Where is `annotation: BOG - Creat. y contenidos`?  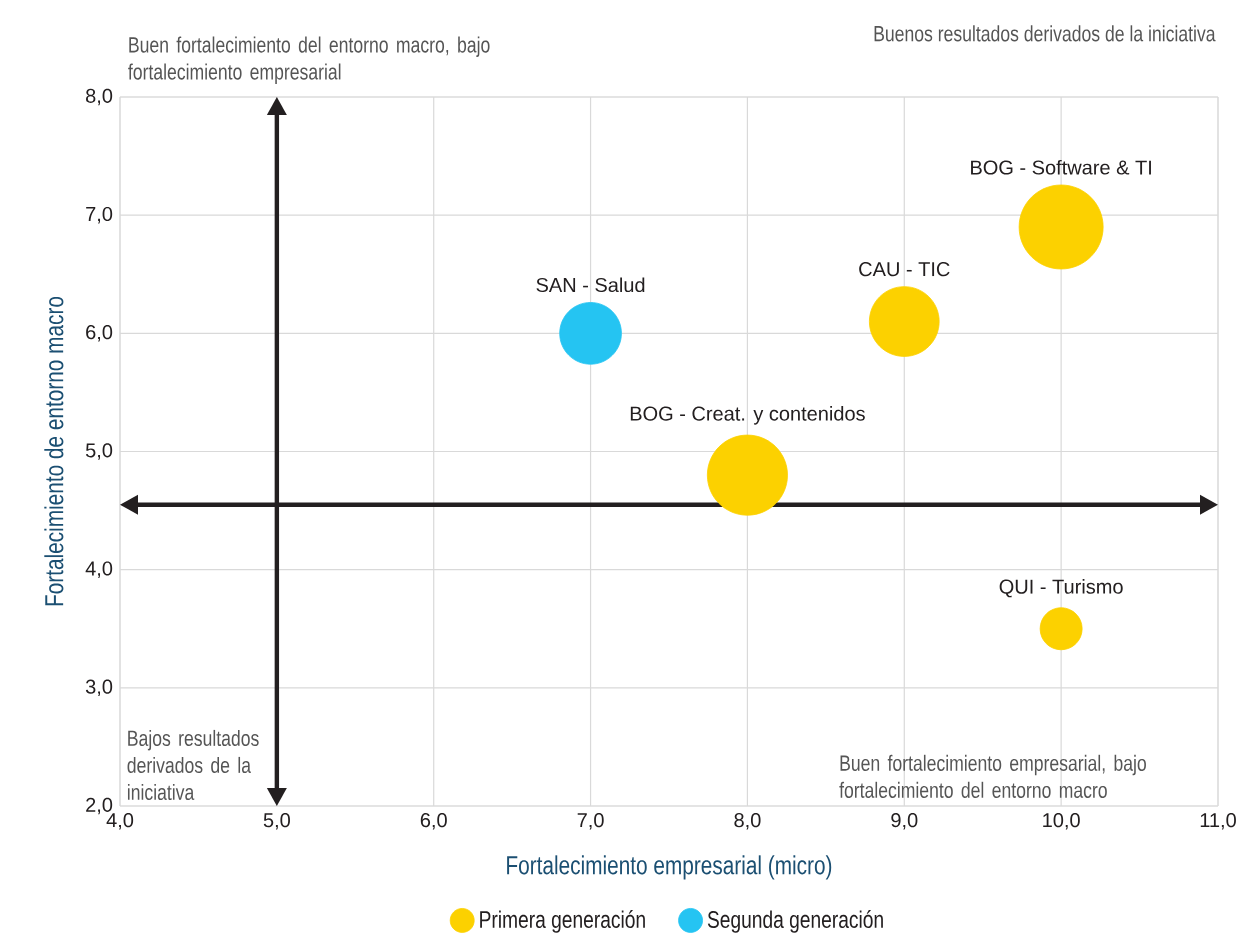 annotation: BOG - Creat. y contenidos is located at coordinates (747, 415).